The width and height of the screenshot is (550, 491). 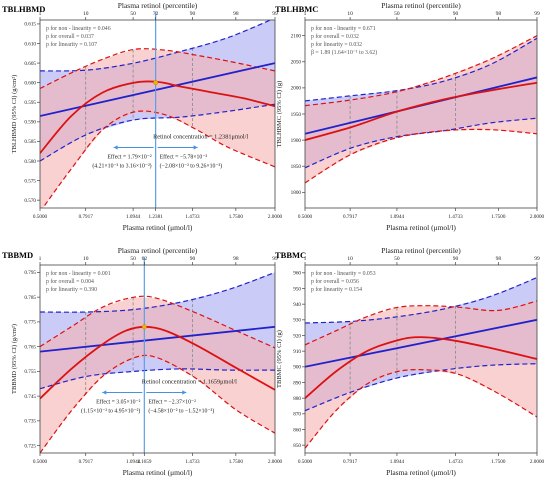 I want to click on y-tick-label: 930, so click(x=297, y=321).